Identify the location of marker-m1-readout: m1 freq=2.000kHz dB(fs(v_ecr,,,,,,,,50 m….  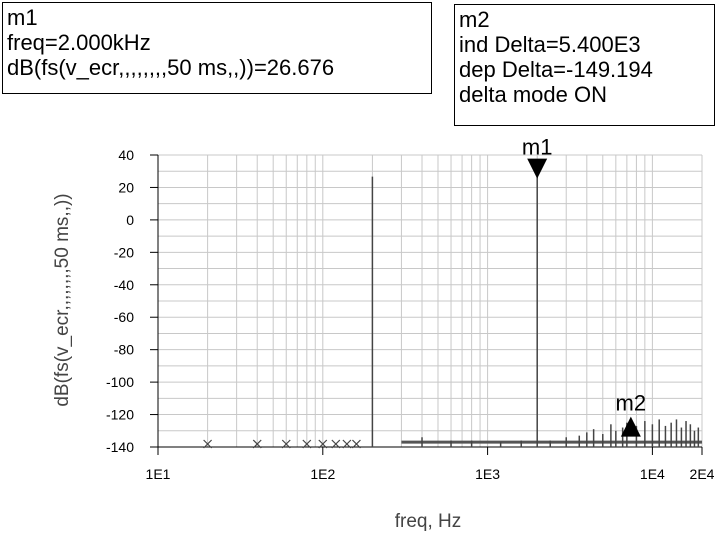
(217, 48).